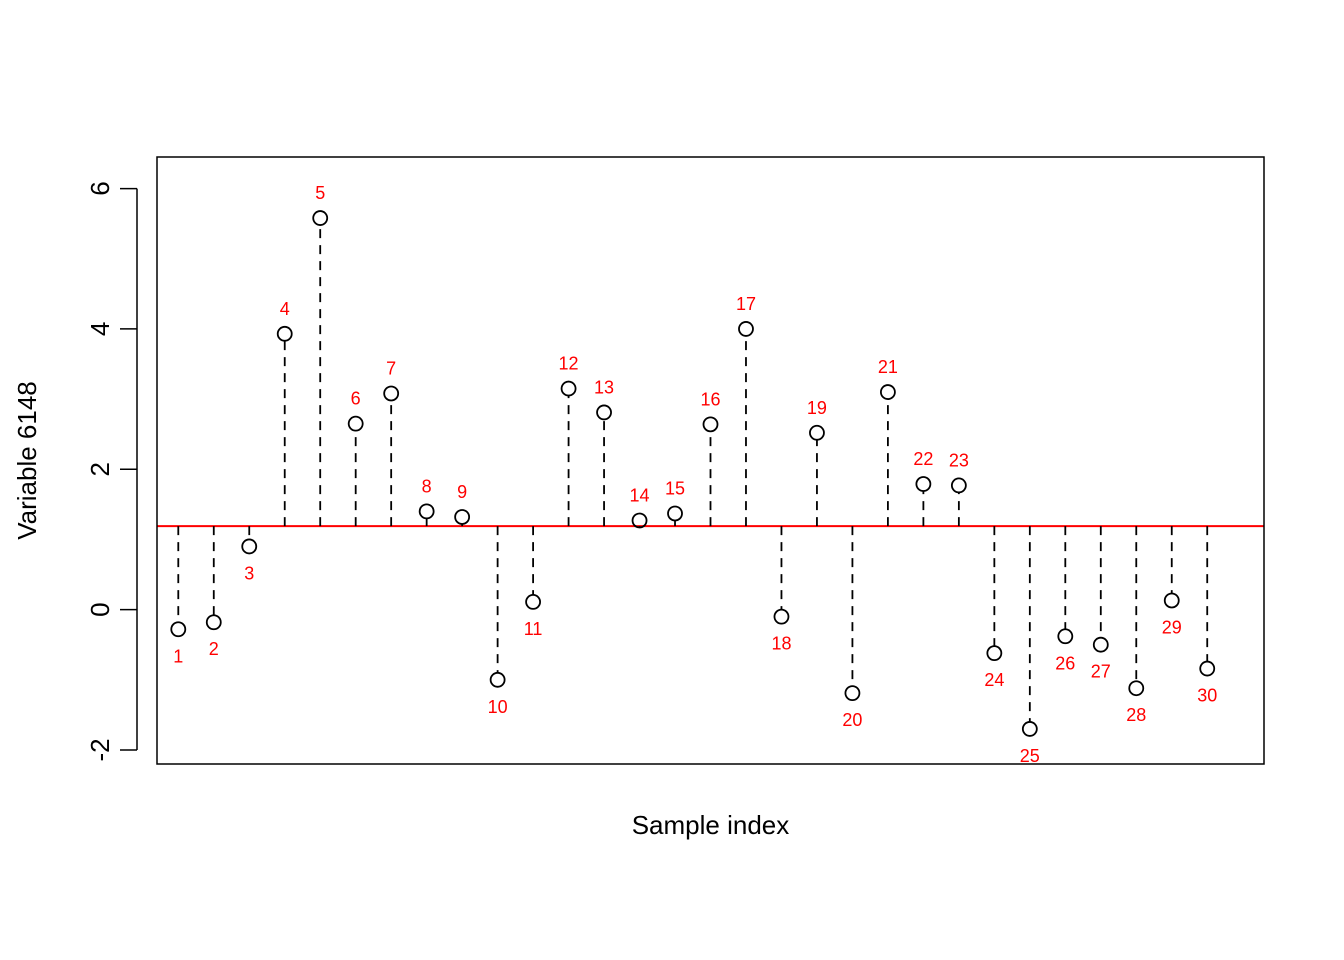 This screenshot has width=1344, height=960. Describe the element at coordinates (427, 486) in the screenshot. I see `point-label: 8` at that location.